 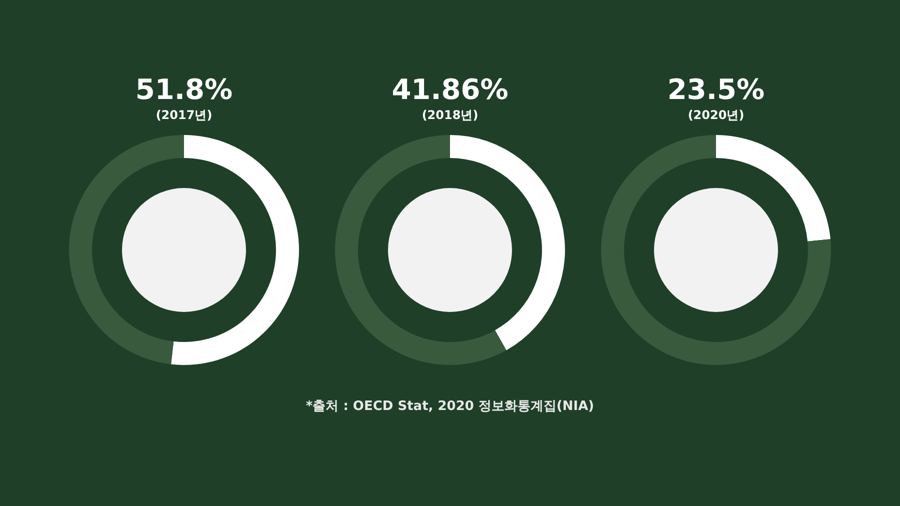 I want to click on text: (2018년), so click(x=450, y=115).